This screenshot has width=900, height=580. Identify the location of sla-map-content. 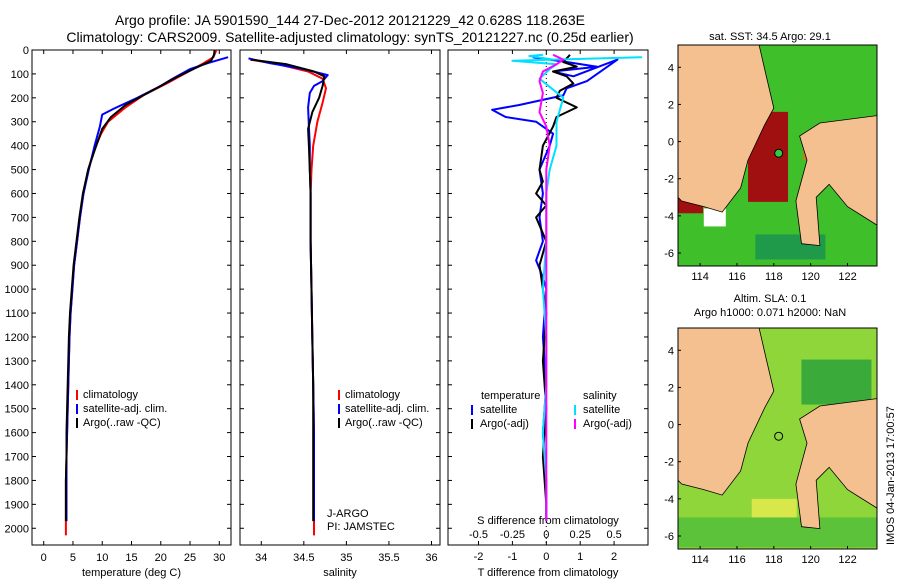
(777, 438).